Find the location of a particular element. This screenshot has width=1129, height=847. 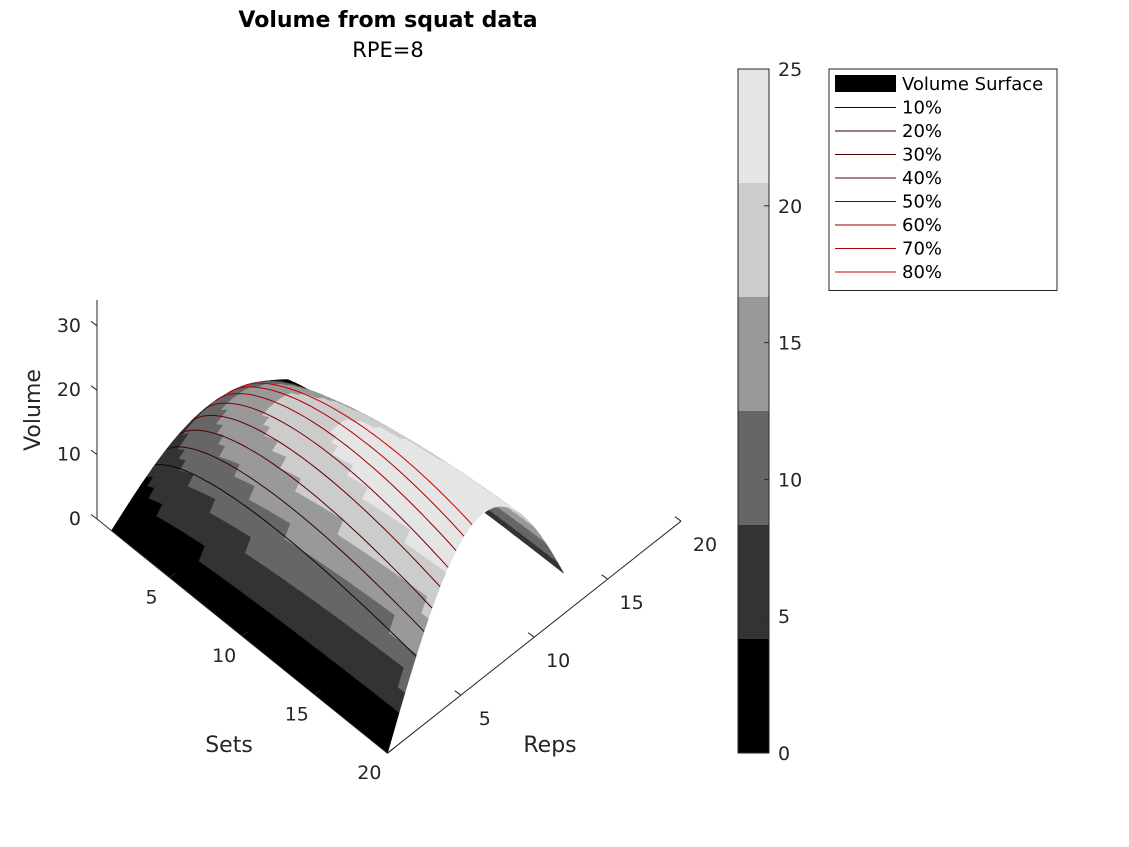

colorbar-frame is located at coordinates (753, 411).